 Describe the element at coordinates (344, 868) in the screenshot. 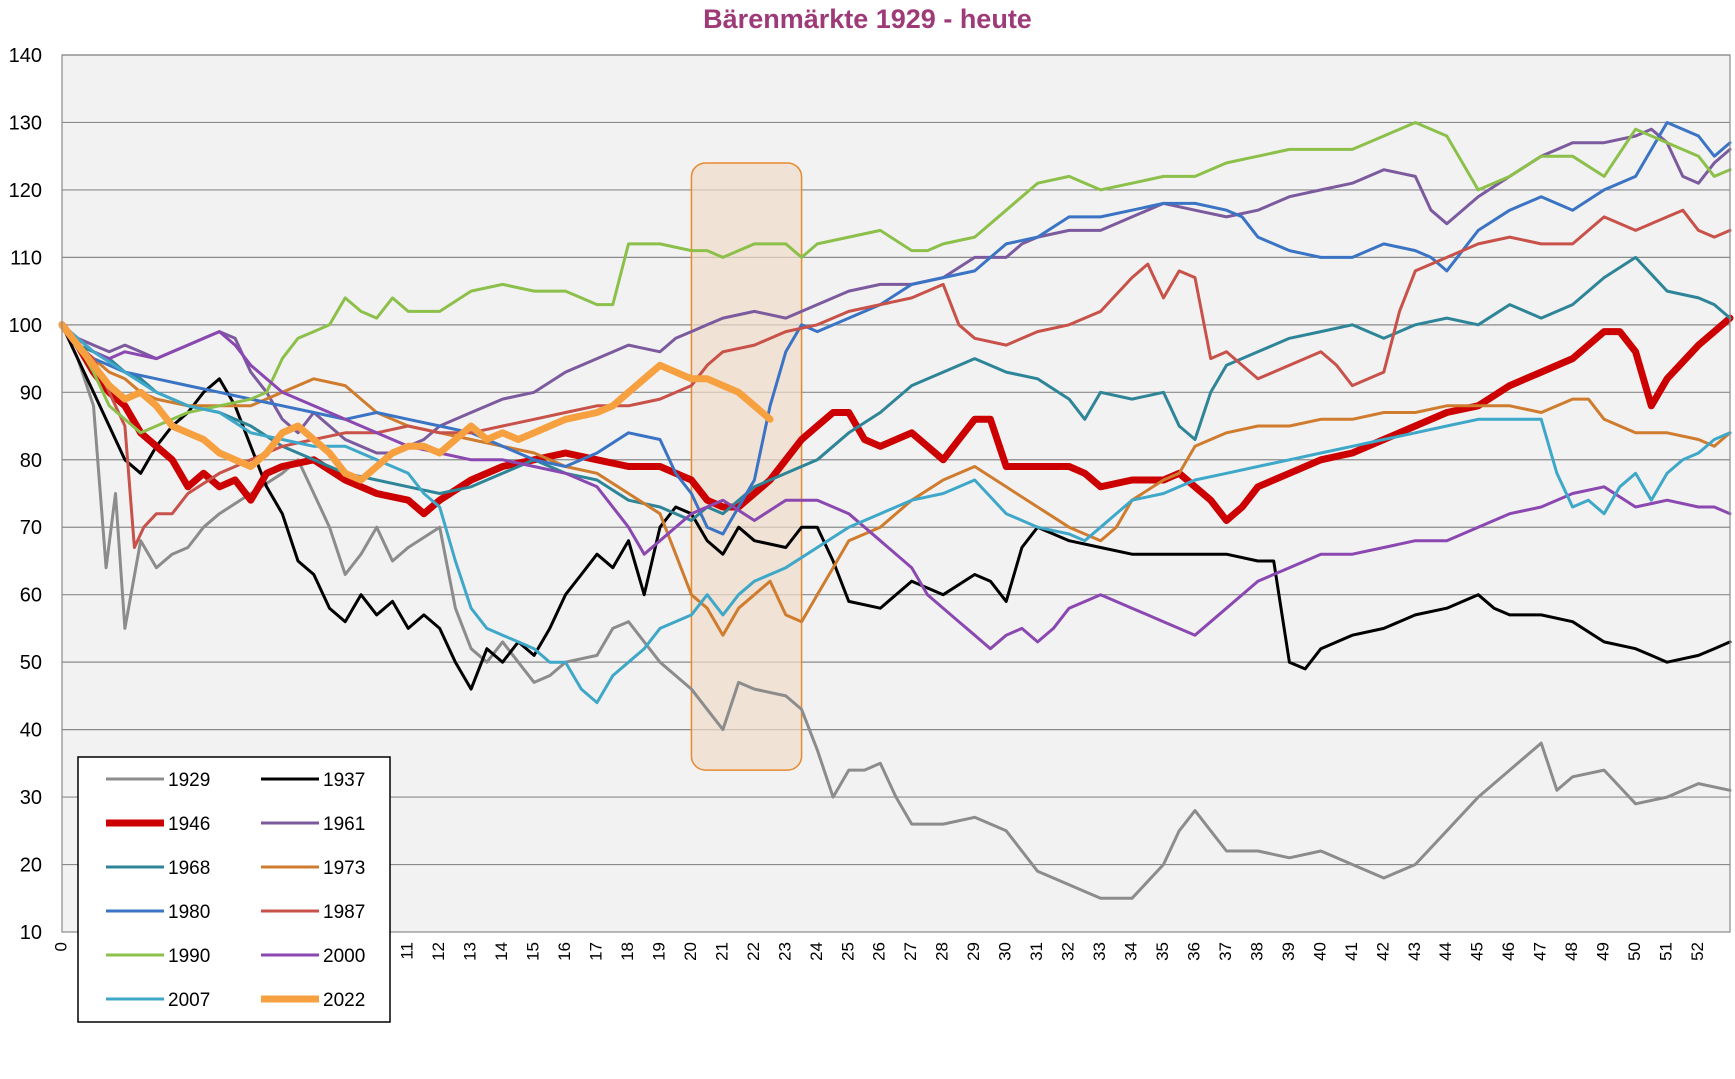

I see `legend-label-1973: 1973` at that location.